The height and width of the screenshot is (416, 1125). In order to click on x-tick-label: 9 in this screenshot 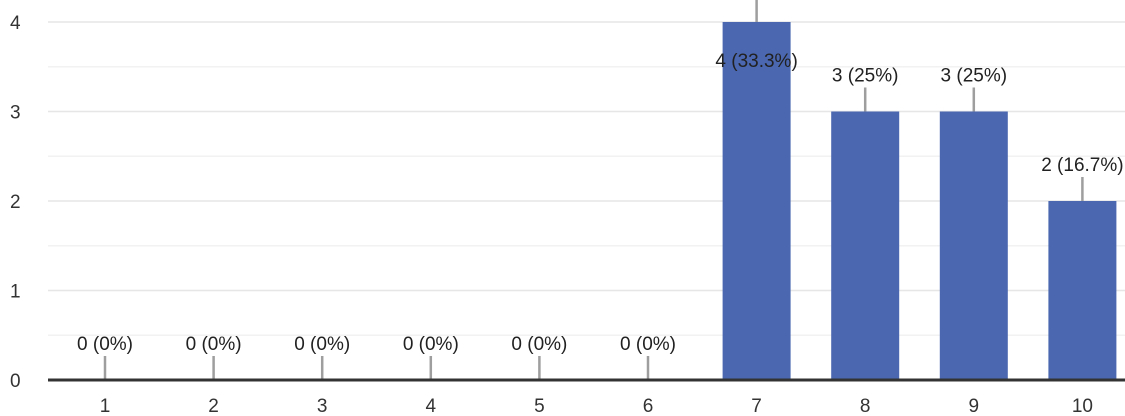, I will do `click(974, 406)`.